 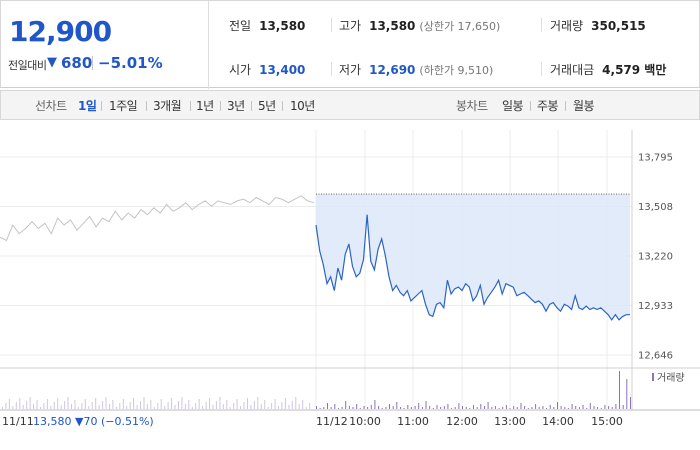 What do you see at coordinates (671, 378) in the screenshot?
I see `volume-legend-label: 거래량` at bounding box center [671, 378].